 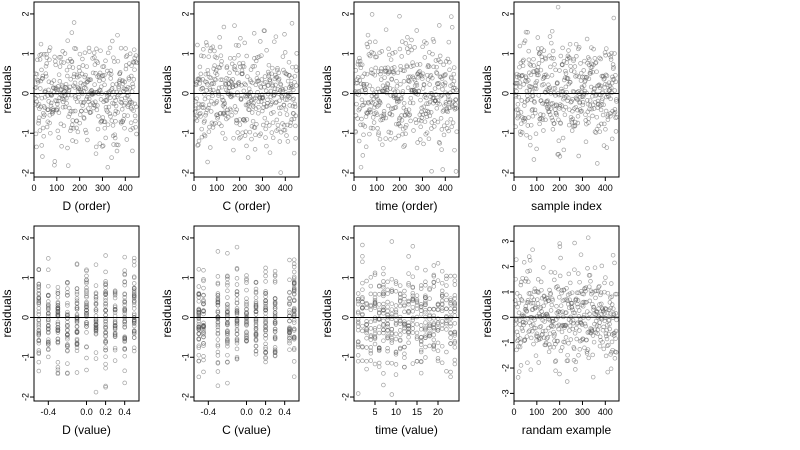 I want to click on x-tick-label: 400, so click(x=605, y=412).